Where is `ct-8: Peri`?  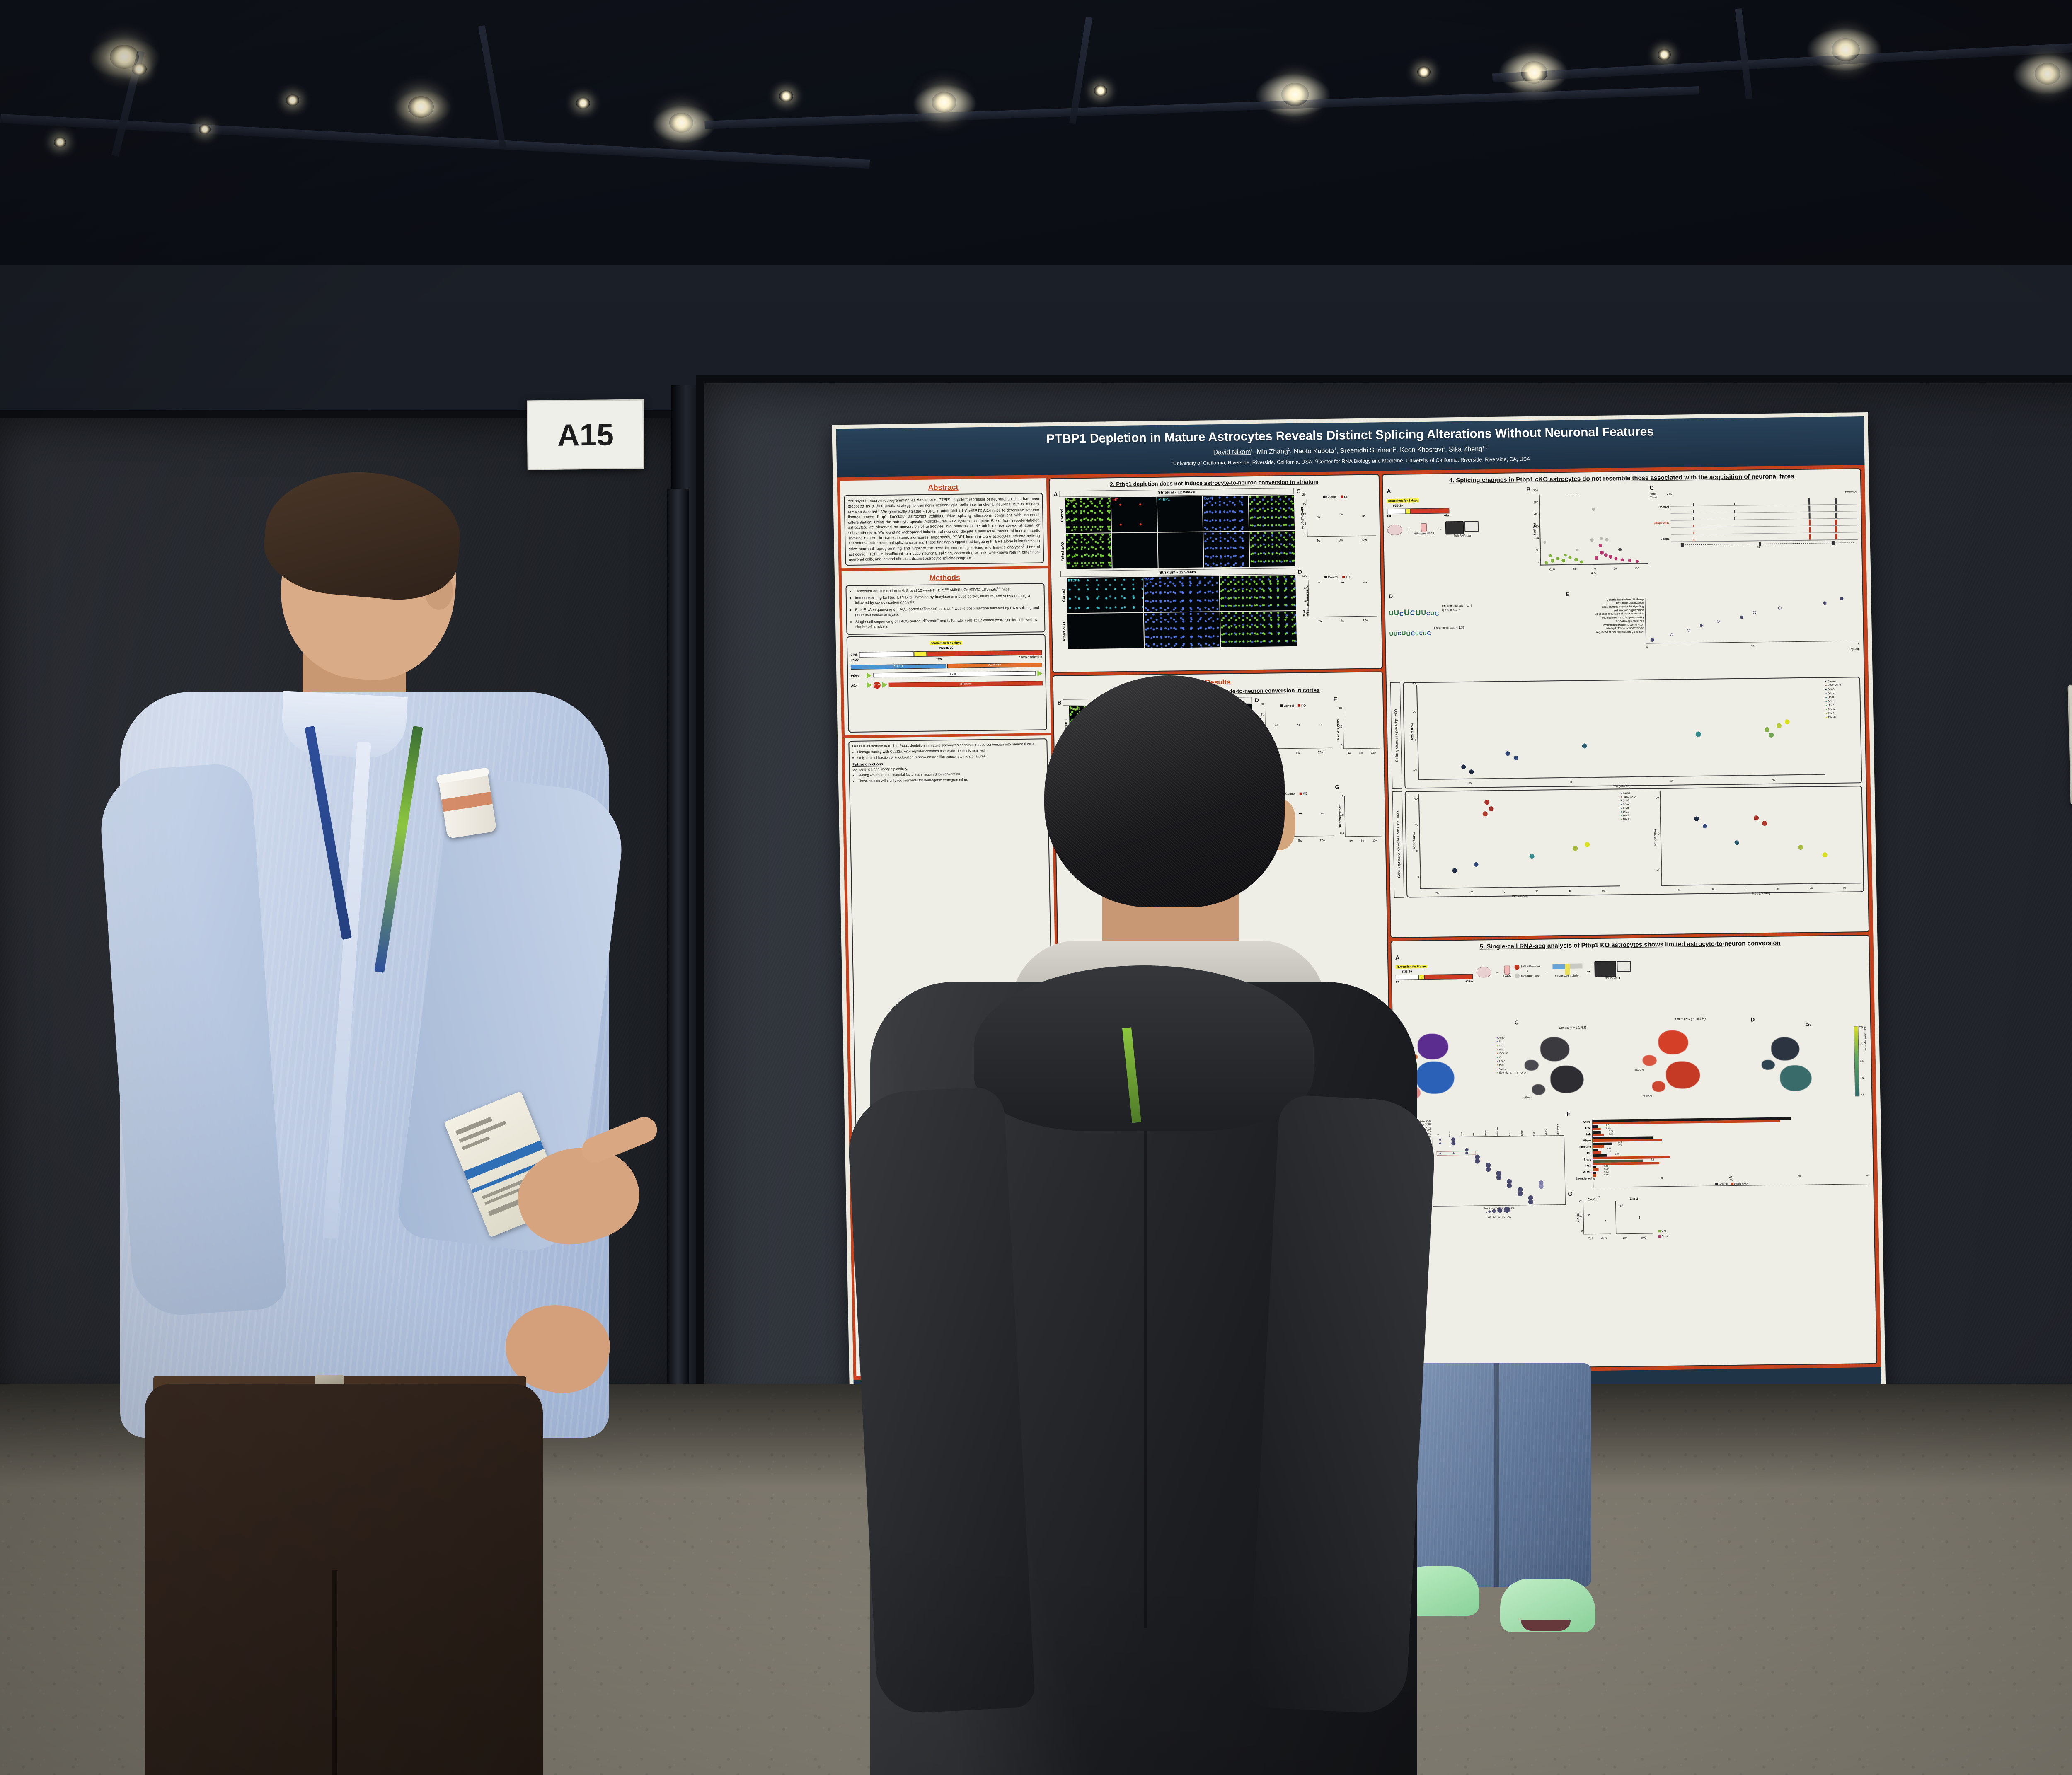
ct-8: Peri is located at coordinates (1501, 1065).